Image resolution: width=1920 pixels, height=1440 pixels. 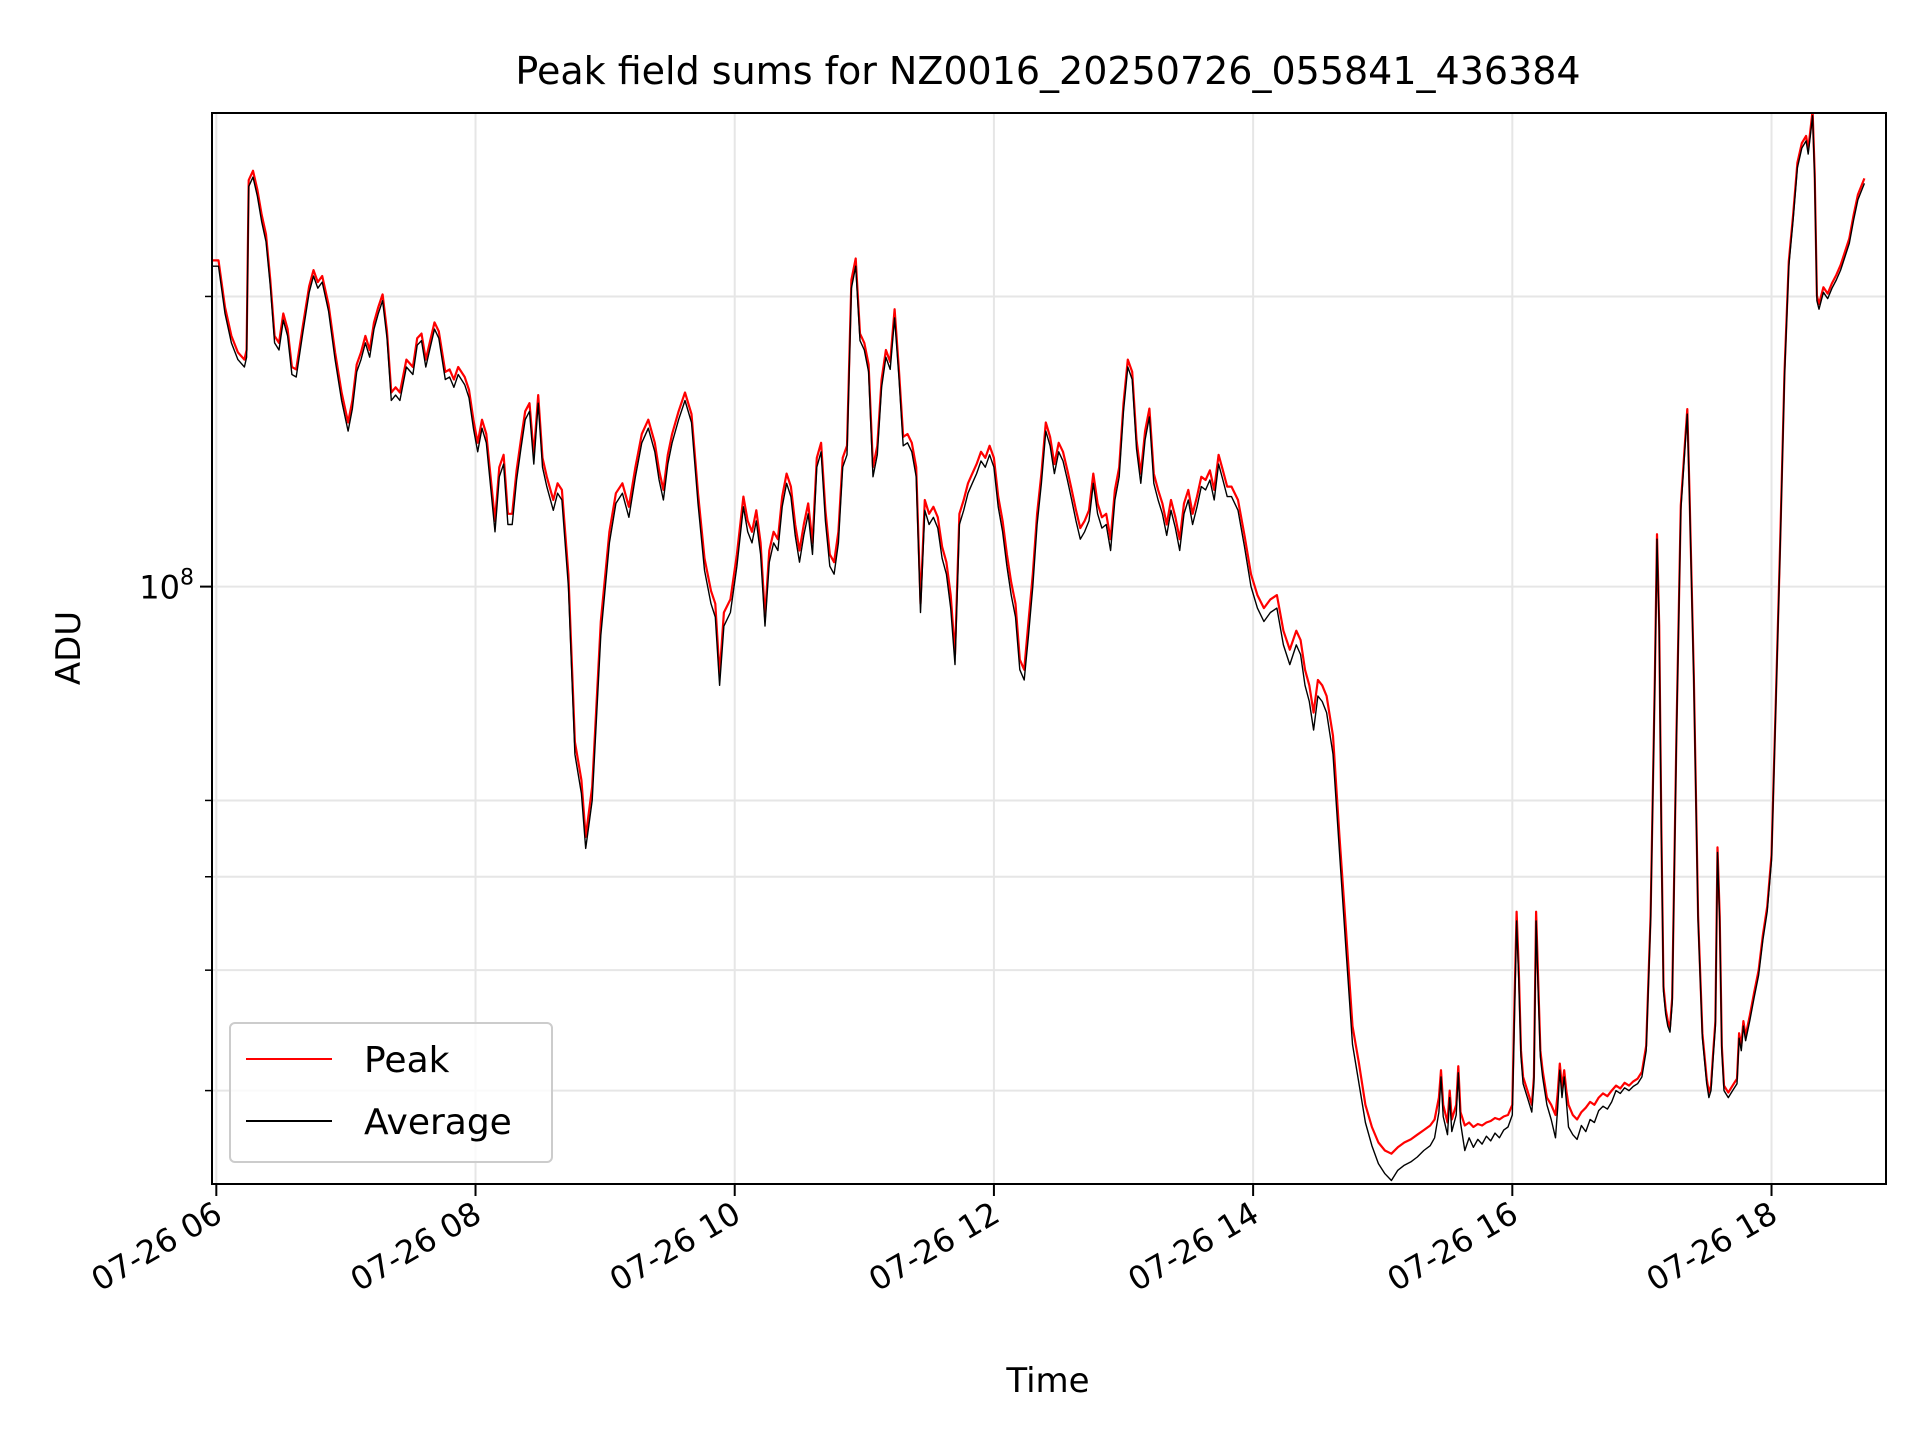 I want to click on y-axis-ticks: 108, so click(x=175, y=693).